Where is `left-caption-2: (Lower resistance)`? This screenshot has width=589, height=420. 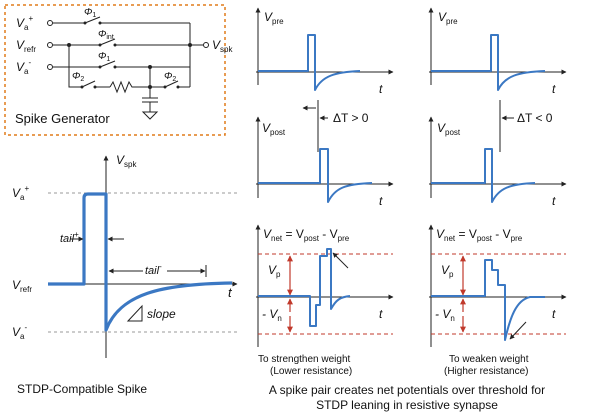
left-caption-2: (Lower resistance) is located at coordinates (311, 371).